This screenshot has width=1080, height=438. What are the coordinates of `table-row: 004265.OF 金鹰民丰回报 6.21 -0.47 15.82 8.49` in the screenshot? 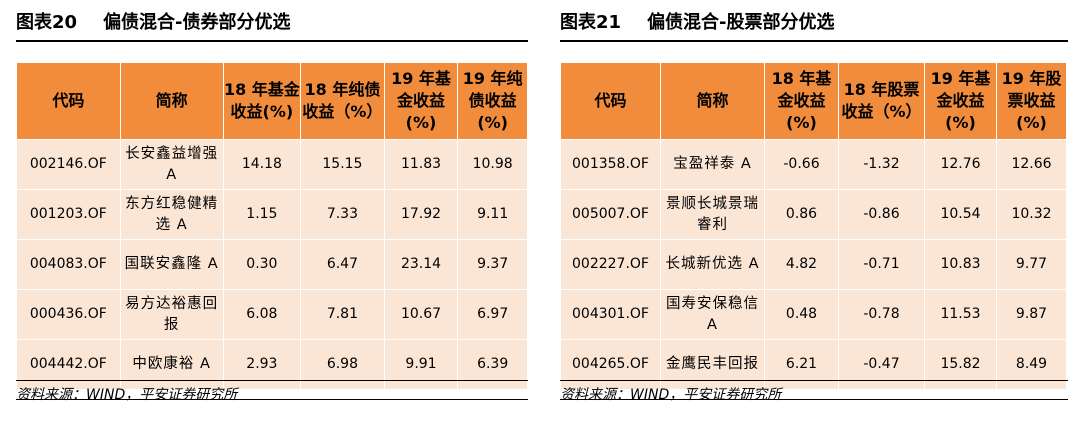 It's located at (813, 364).